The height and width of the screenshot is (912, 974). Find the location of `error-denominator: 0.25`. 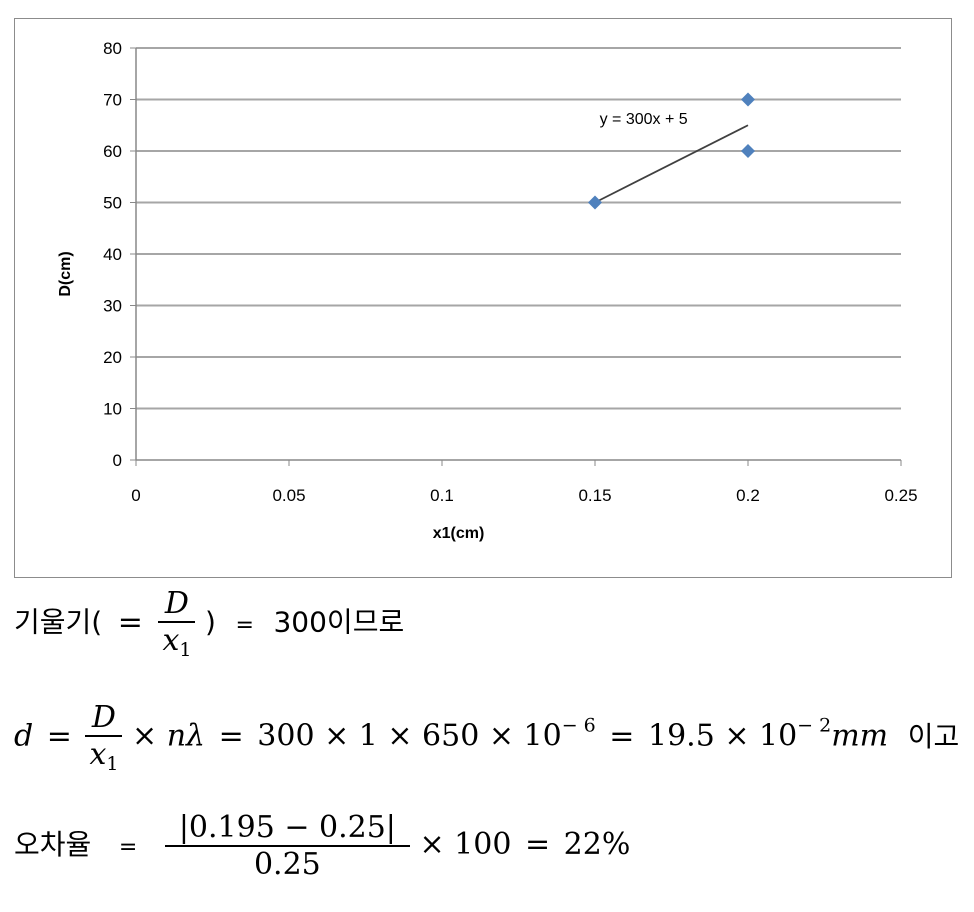

error-denominator: 0.25 is located at coordinates (287, 863).